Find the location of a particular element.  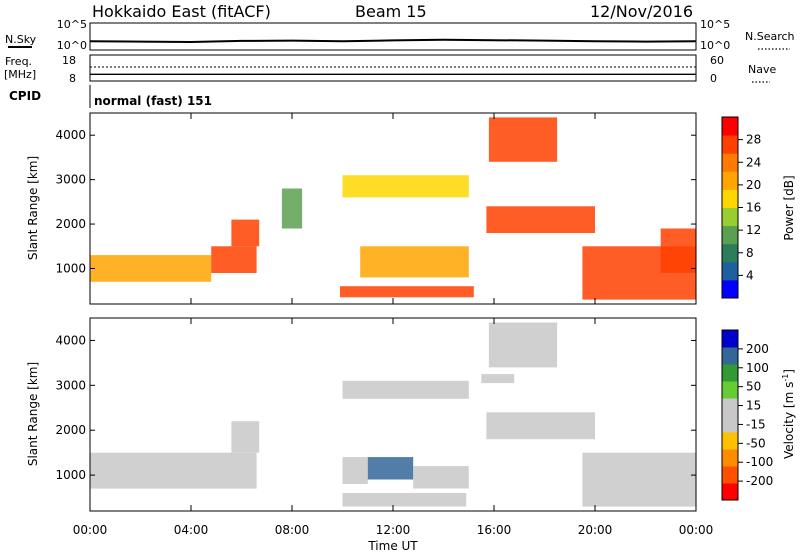

power-y-axis-label: Slant Range [km] is located at coordinates (33, 208).